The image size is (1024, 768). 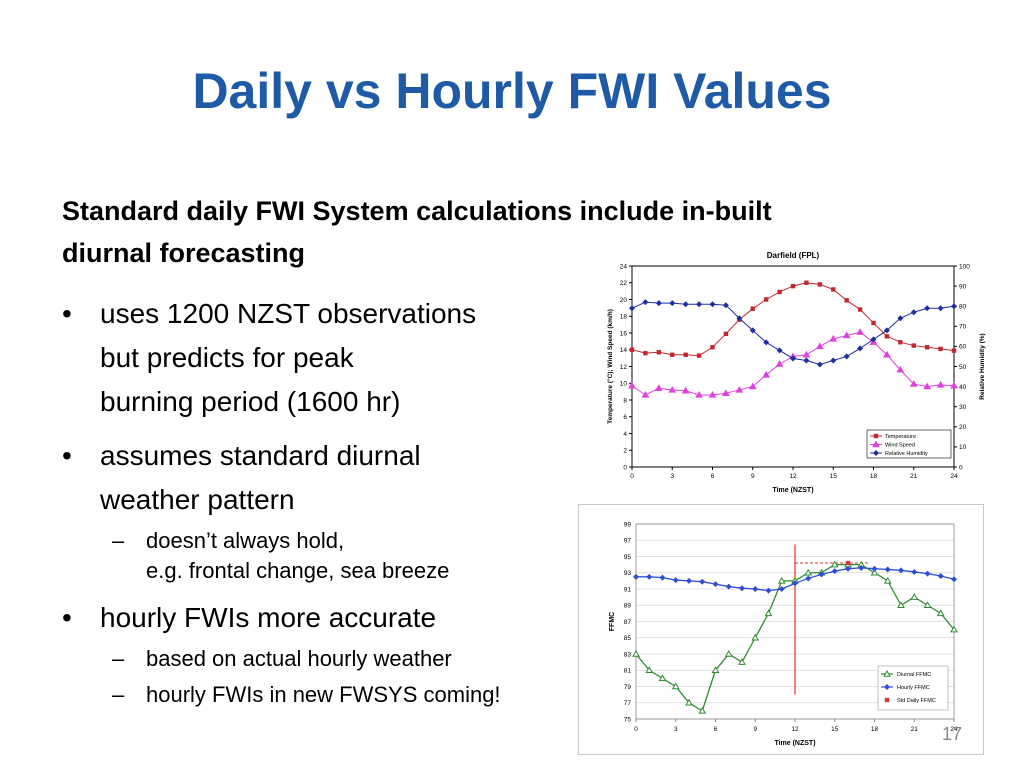 I want to click on y2-tick-label: 50, so click(x=963, y=367).